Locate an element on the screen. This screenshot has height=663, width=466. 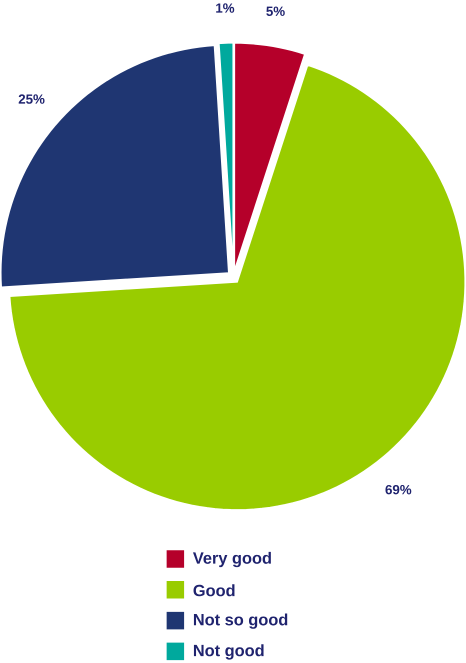
legend-label: Very good is located at coordinates (231, 560).